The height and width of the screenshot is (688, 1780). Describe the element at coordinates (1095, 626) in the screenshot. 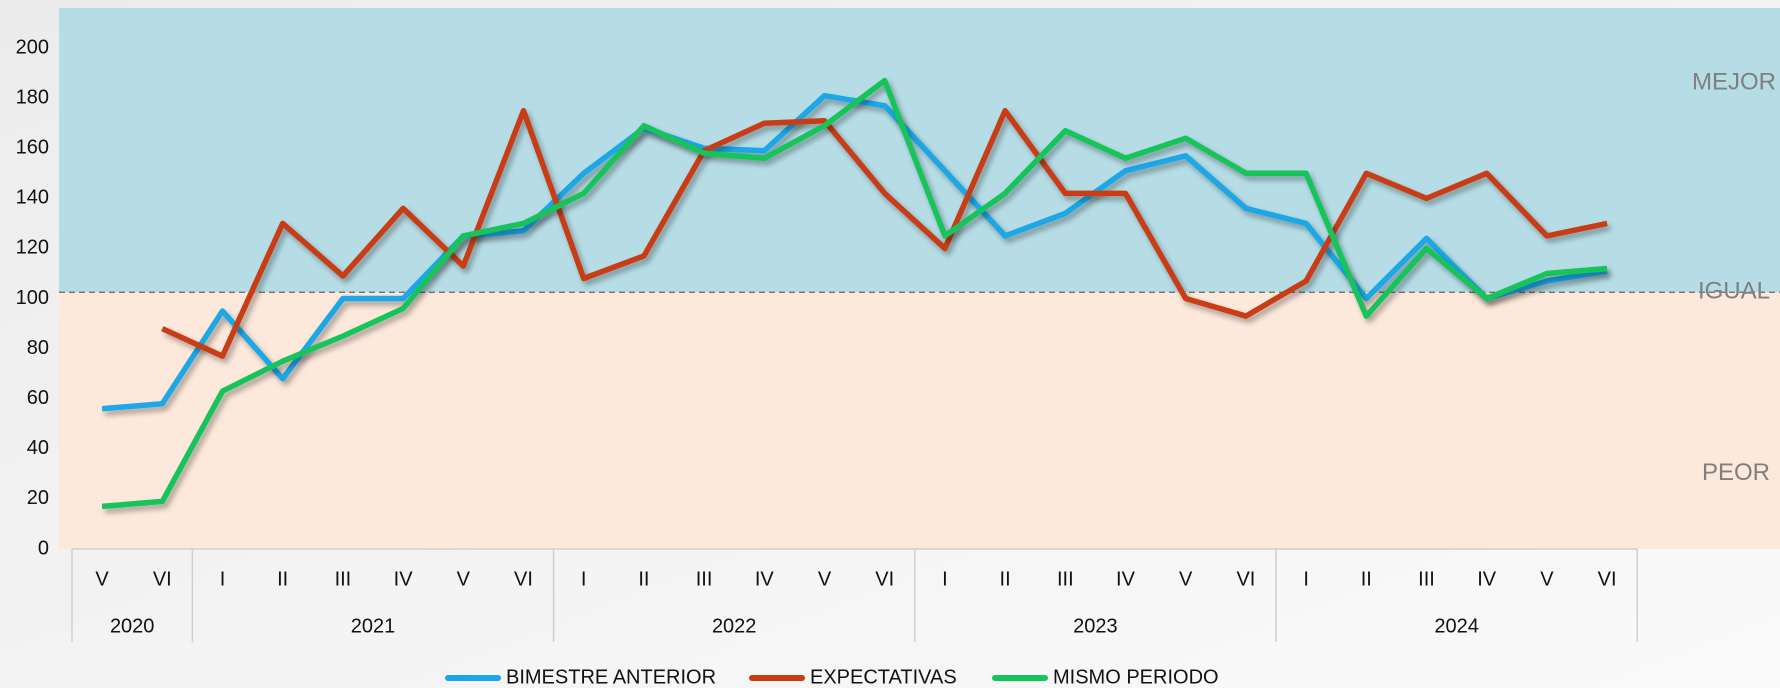

I see `group-label: 2023` at that location.